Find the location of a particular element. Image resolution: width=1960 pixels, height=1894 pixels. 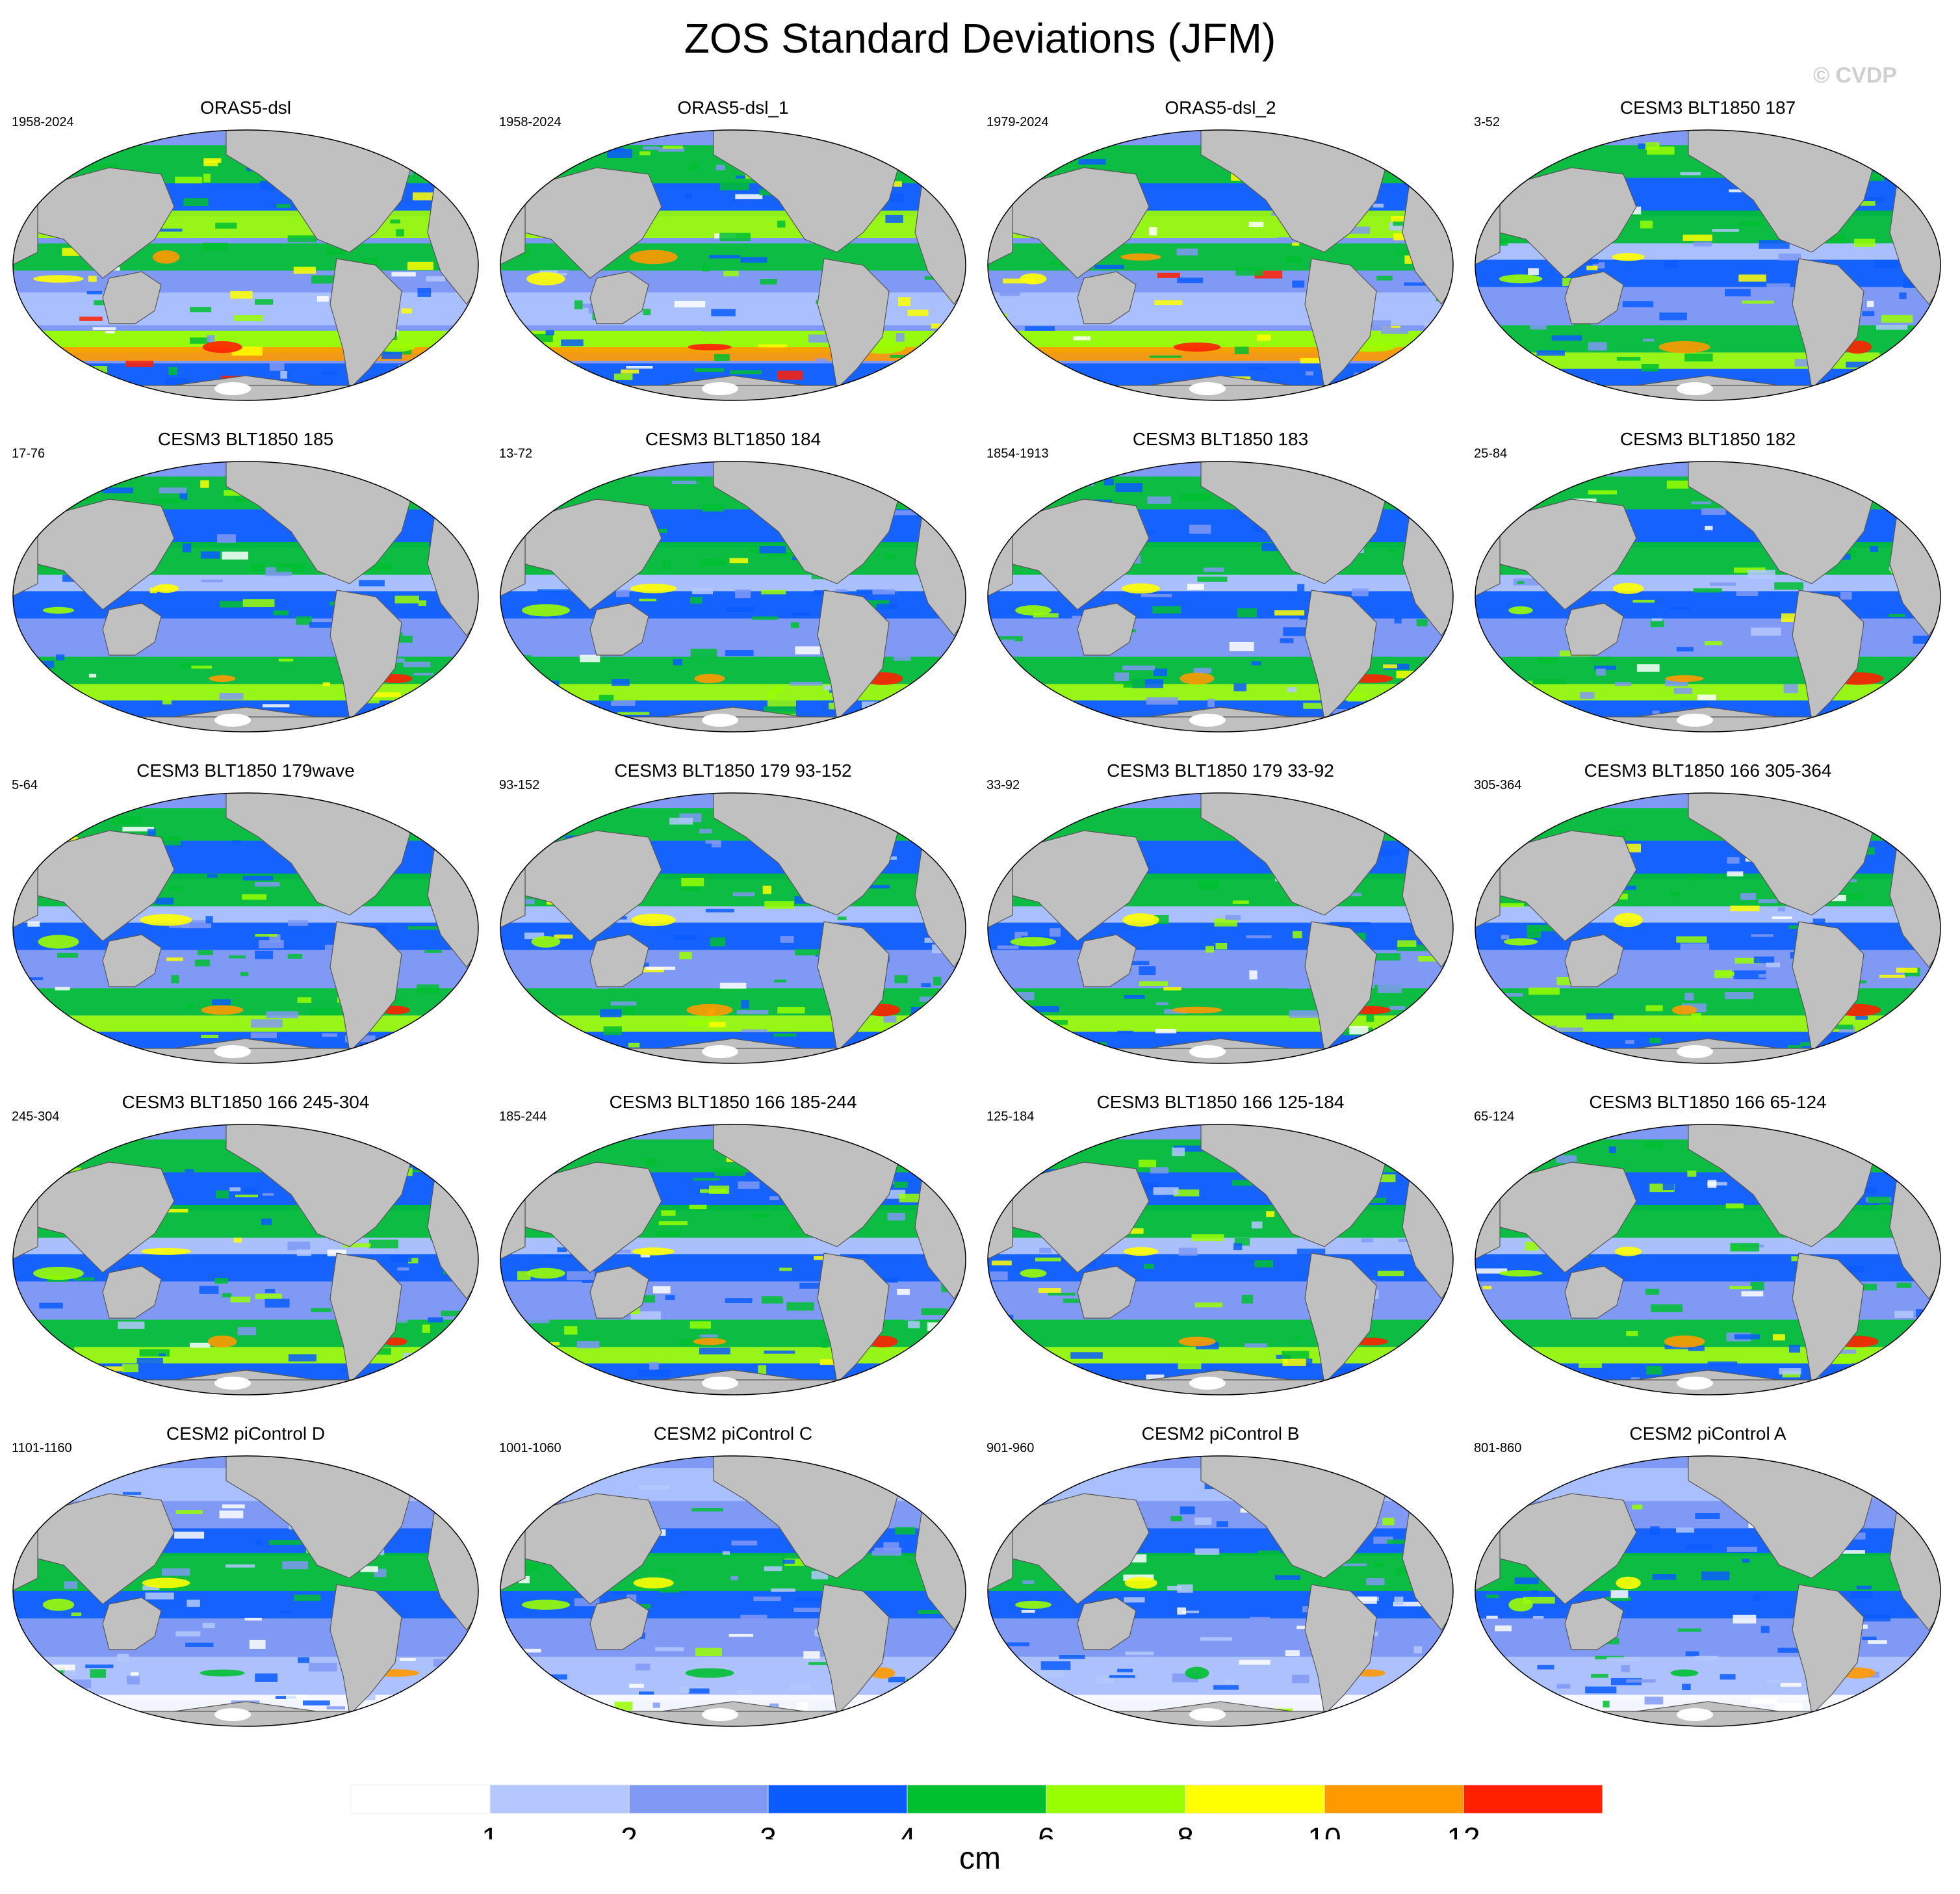

sd-band is located at coordinates (245, 966).